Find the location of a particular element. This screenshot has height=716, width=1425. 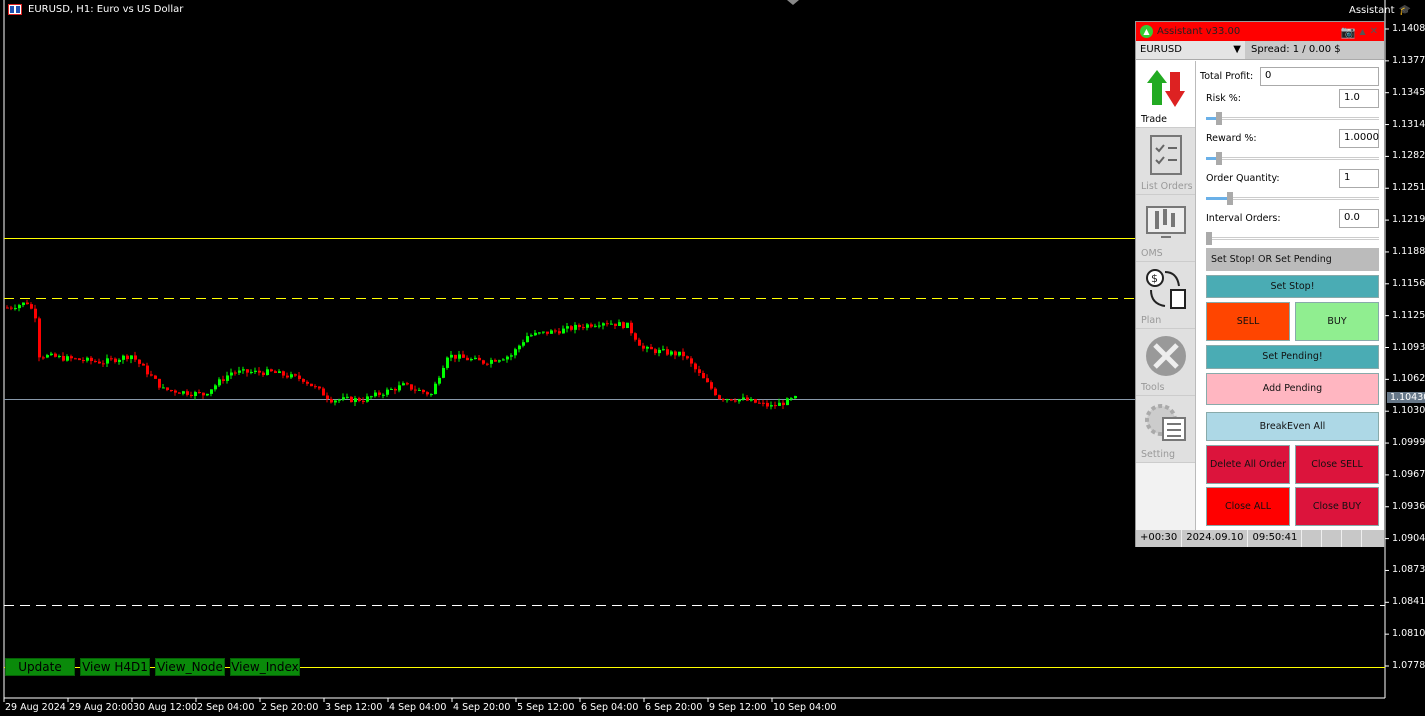

add-pending-button: Add Pending is located at coordinates (1292, 389).